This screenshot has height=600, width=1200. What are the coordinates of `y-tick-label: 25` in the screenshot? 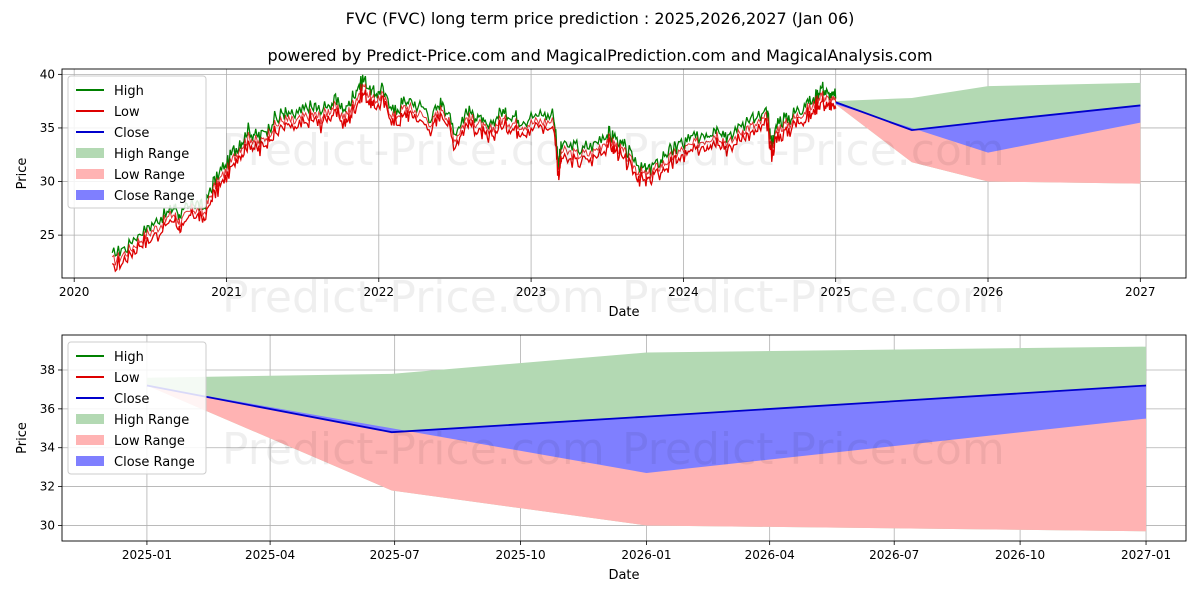 It's located at (47, 235).